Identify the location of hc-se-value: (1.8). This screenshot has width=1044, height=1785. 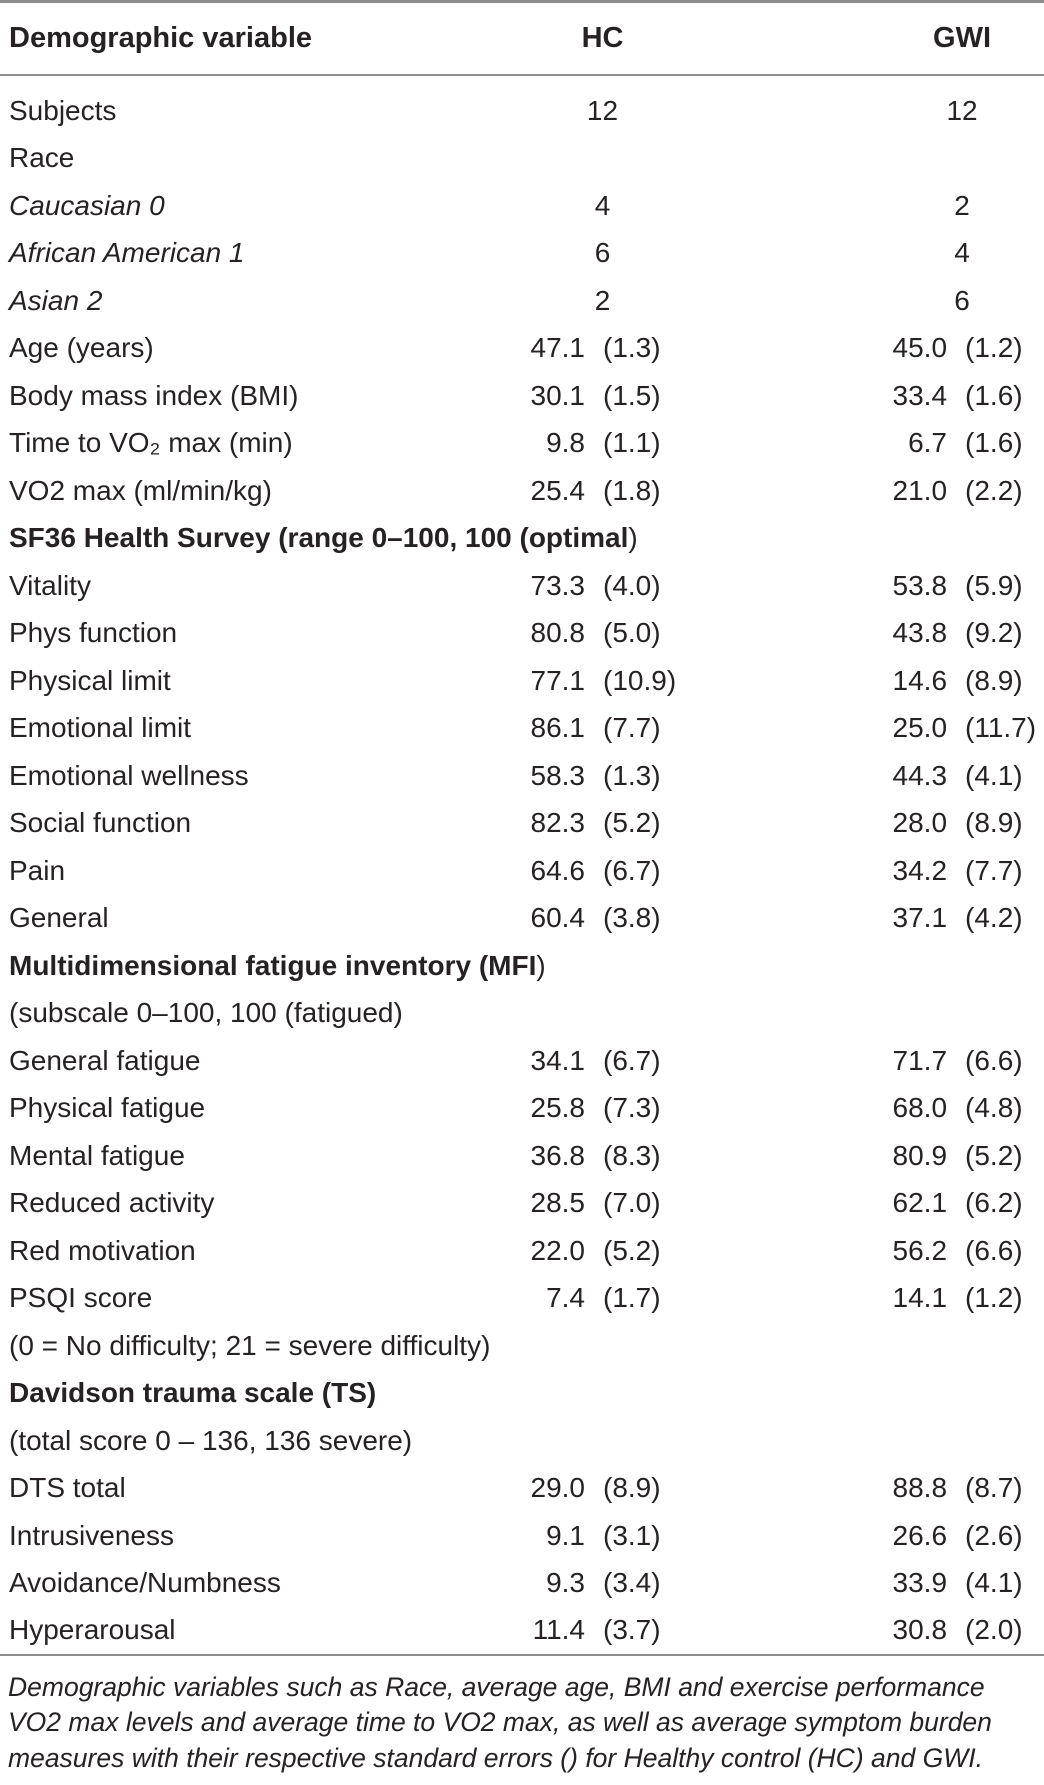
(632, 490).